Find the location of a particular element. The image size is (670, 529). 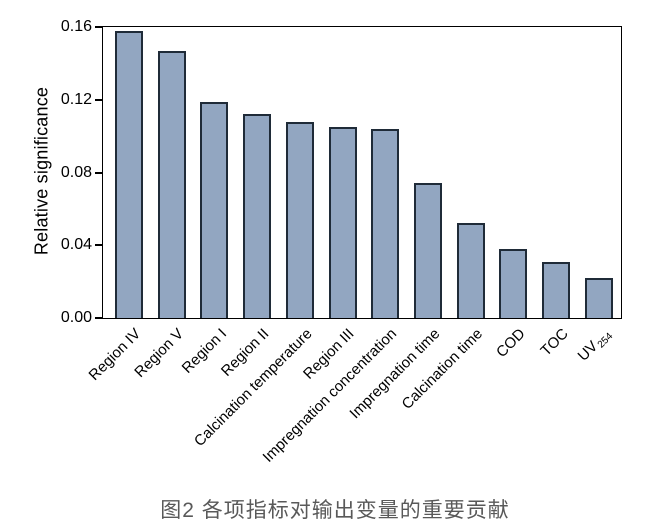

y-tick-label: 0.08 is located at coordinates (76, 172).